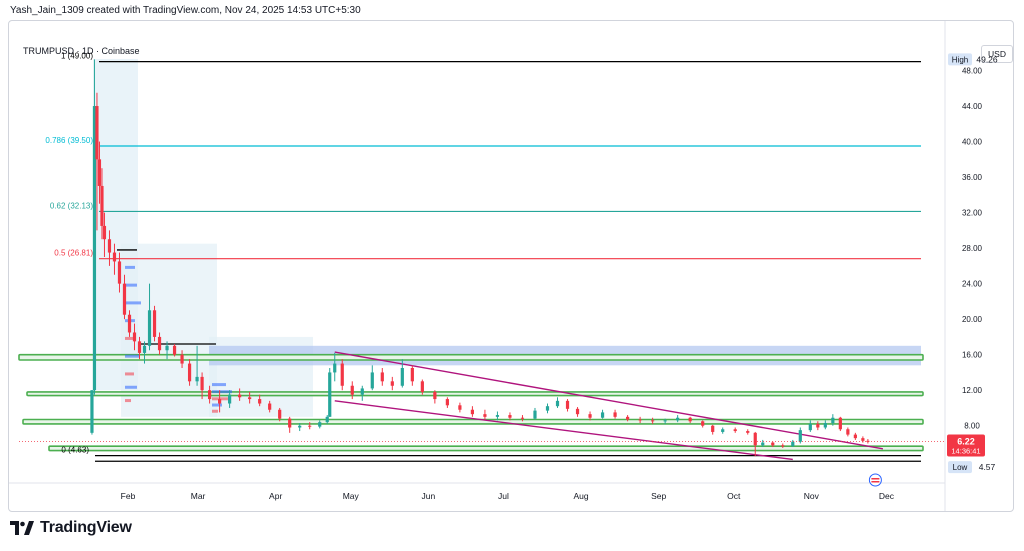  What do you see at coordinates (22, 528) in the screenshot?
I see `tradingview-logo-icon` at bounding box center [22, 528].